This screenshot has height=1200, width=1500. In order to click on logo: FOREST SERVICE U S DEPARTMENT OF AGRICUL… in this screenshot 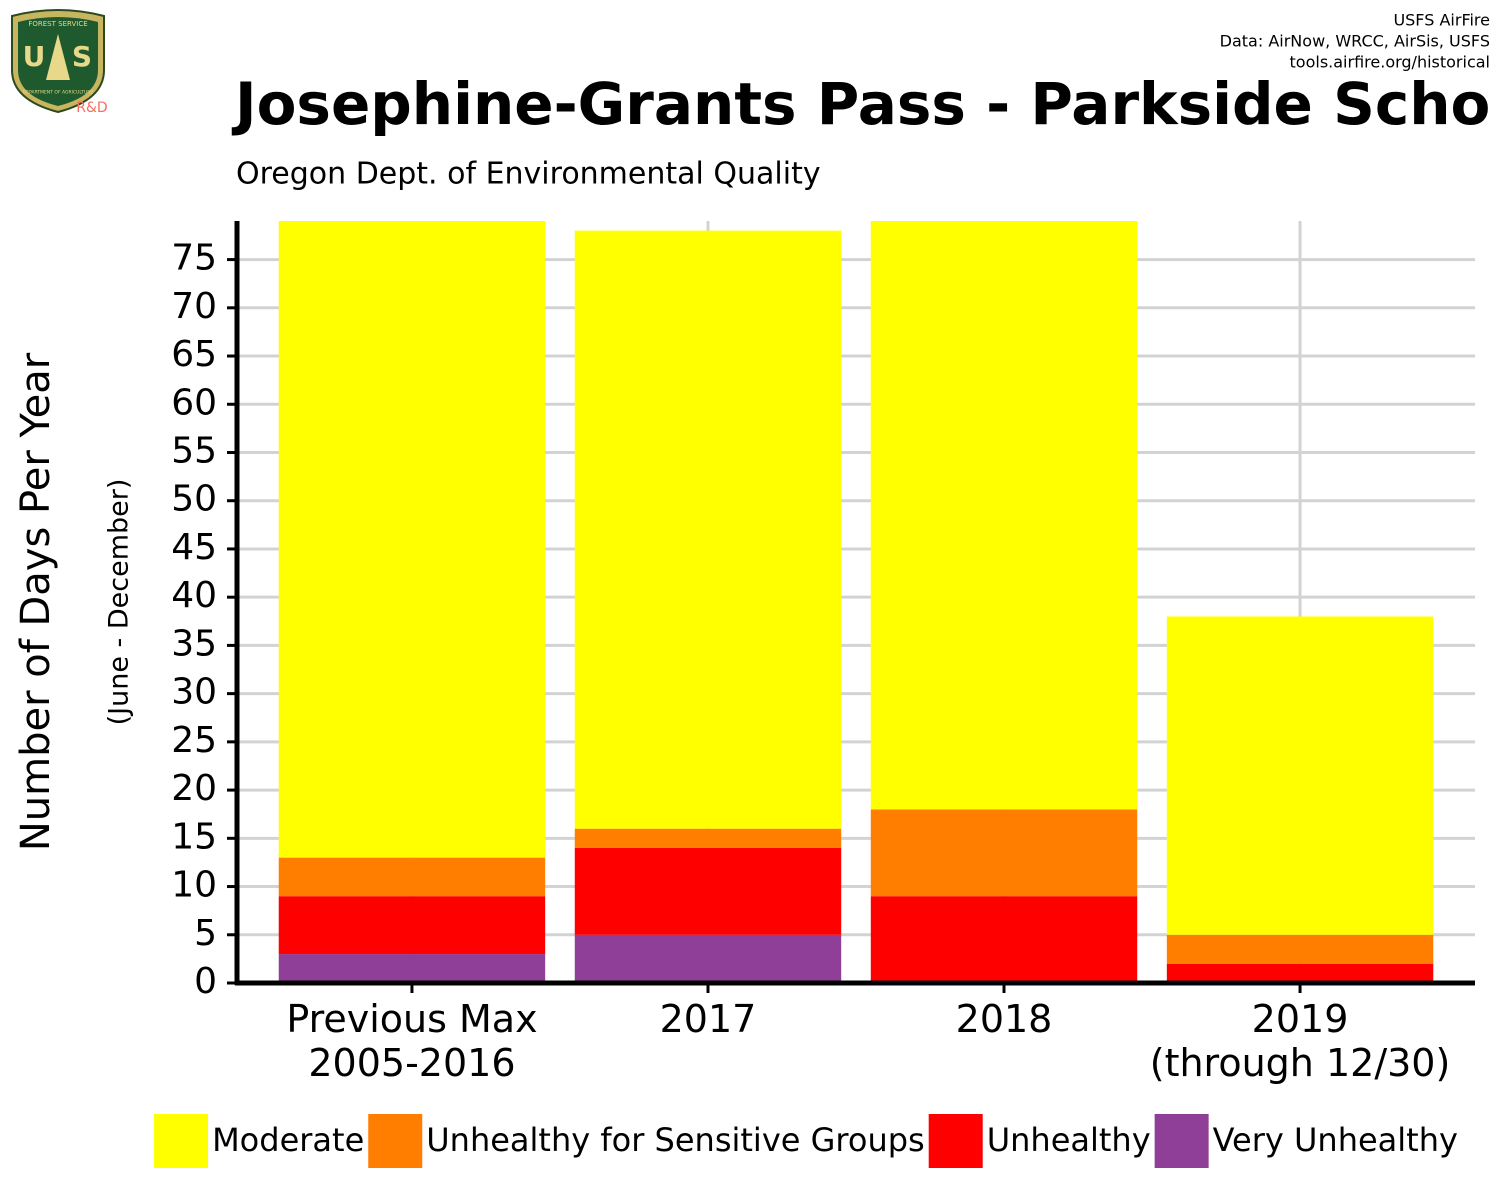, I will do `click(59, 62)`.